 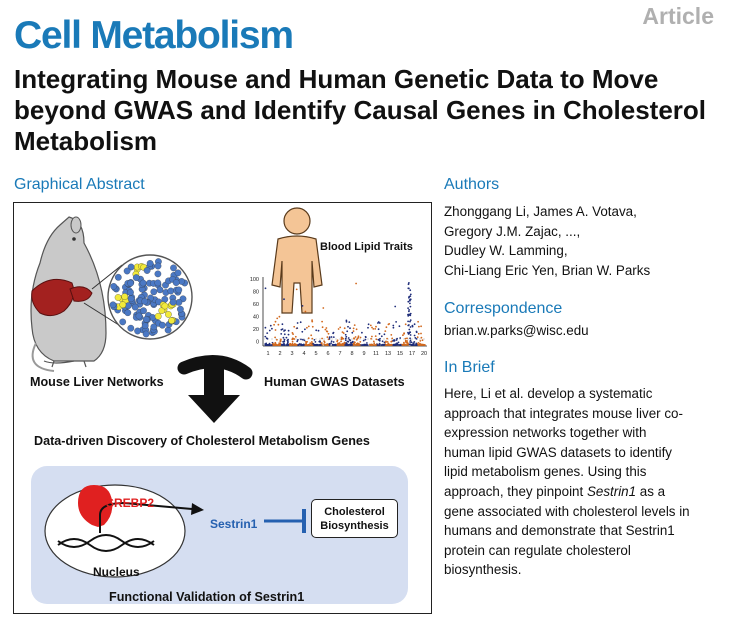 What do you see at coordinates (388, 354) in the screenshot?
I see `x-tick-label: 13` at bounding box center [388, 354].